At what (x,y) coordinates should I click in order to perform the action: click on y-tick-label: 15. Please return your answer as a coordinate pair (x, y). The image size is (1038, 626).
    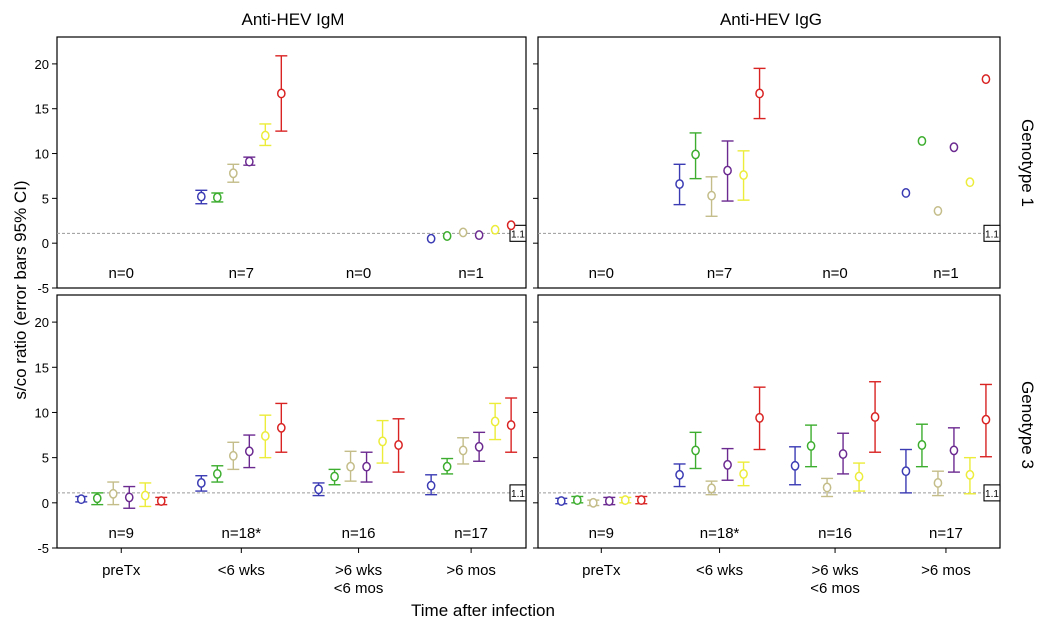
    Looking at the image, I should click on (42, 109).